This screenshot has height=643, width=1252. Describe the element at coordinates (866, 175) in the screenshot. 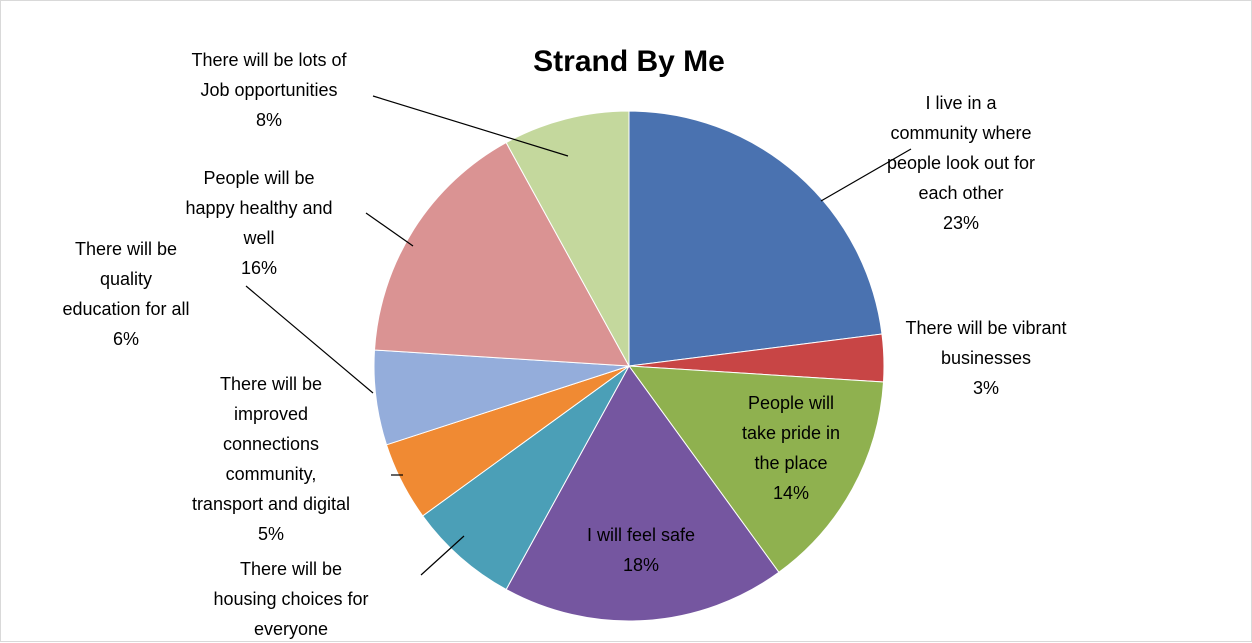

I see `leader-line-i-live-in-a-community-where-people-look-out-for-each-other` at that location.